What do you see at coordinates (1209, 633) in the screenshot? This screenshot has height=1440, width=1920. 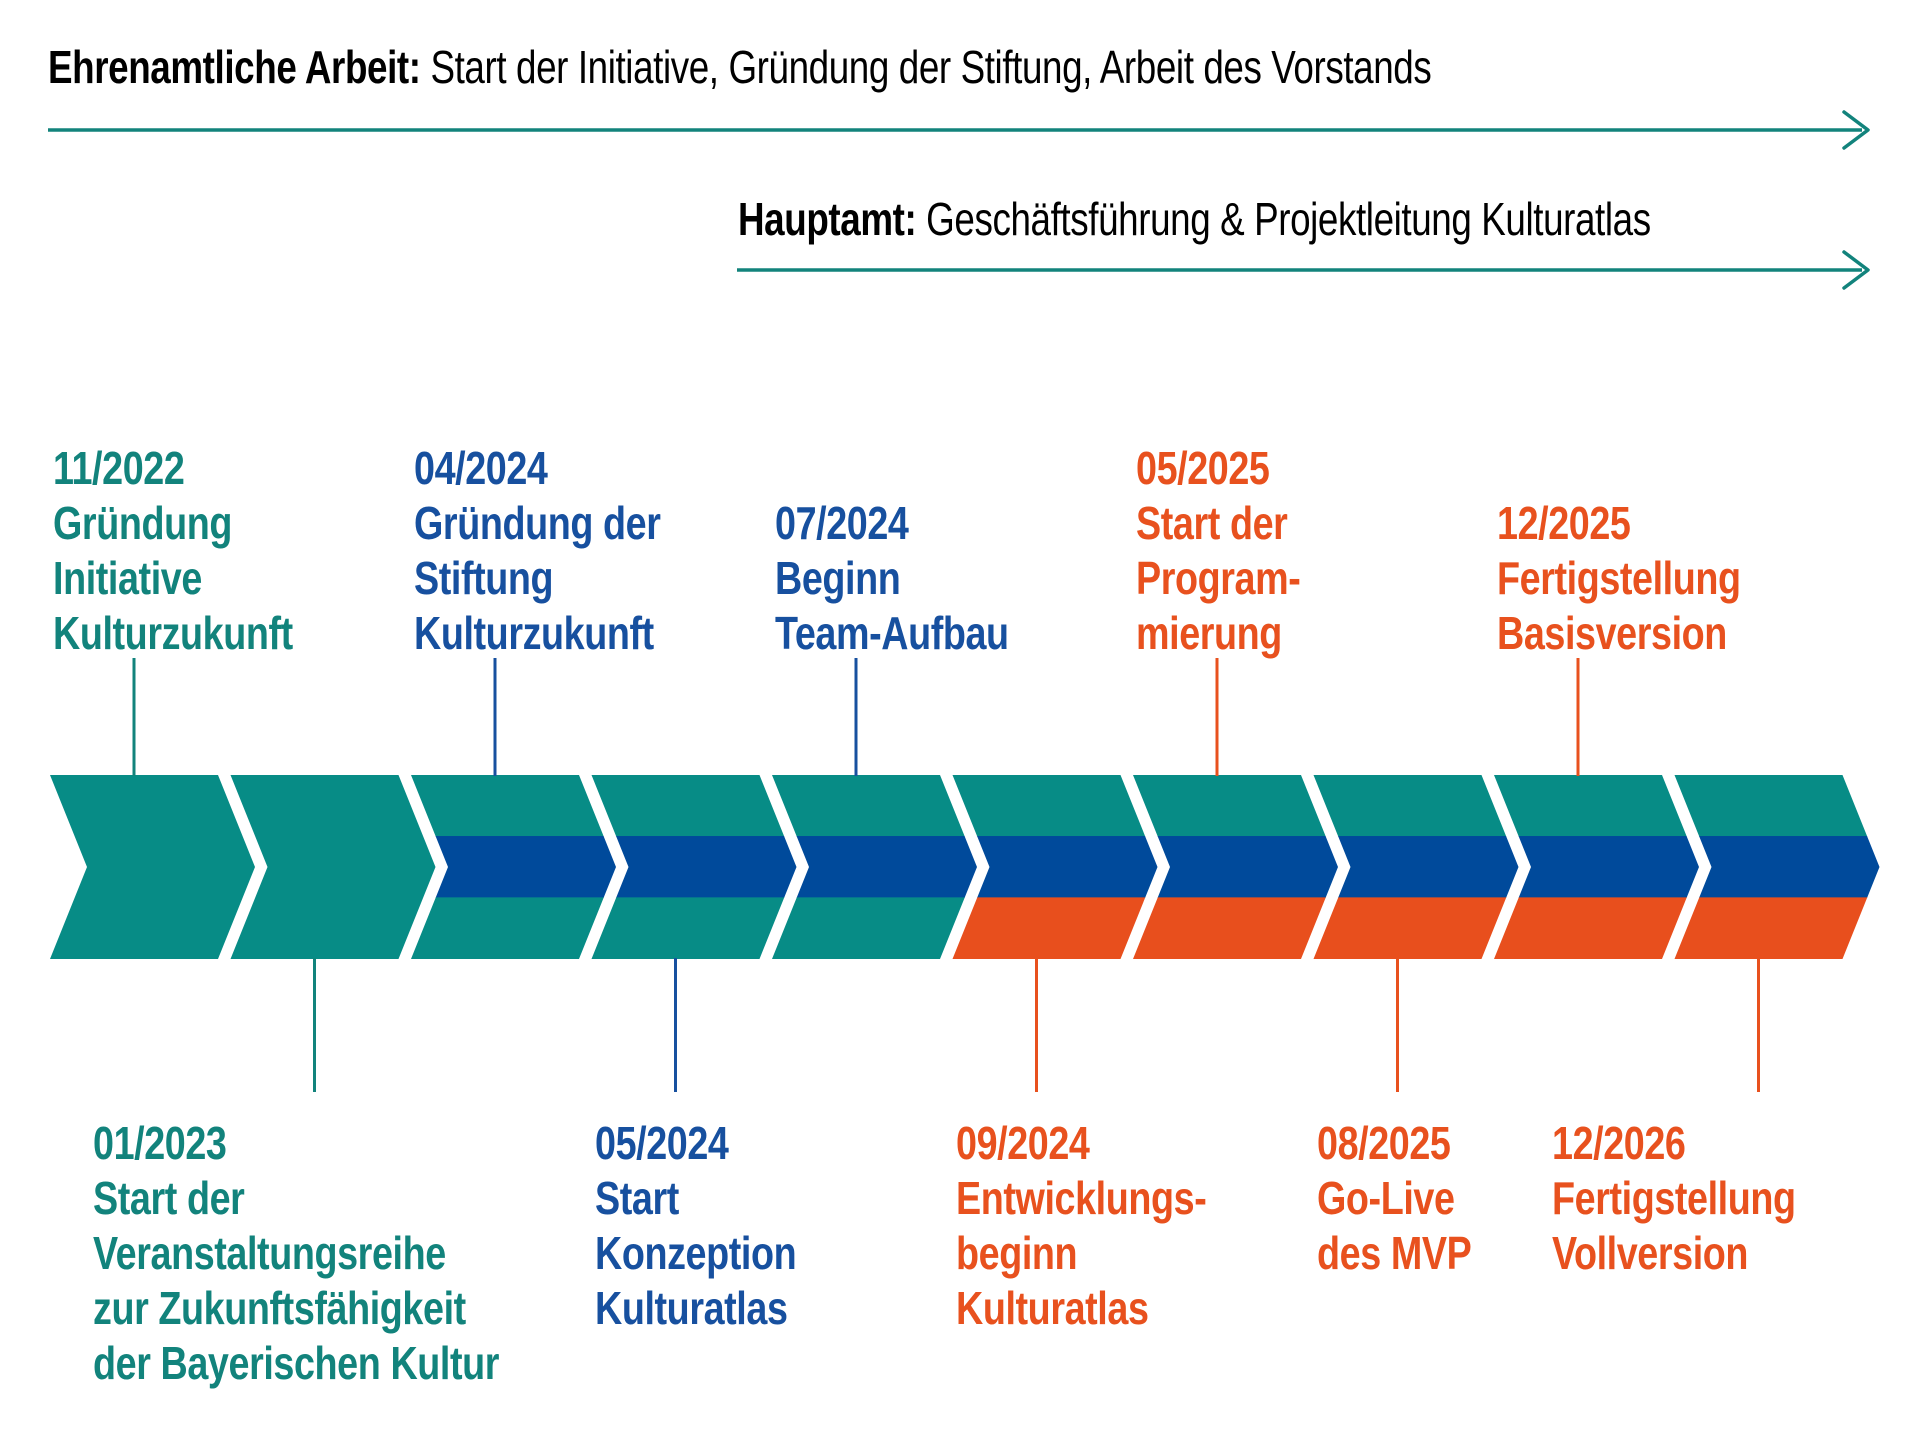 I see `milestone-text-line: mierung` at bounding box center [1209, 633].